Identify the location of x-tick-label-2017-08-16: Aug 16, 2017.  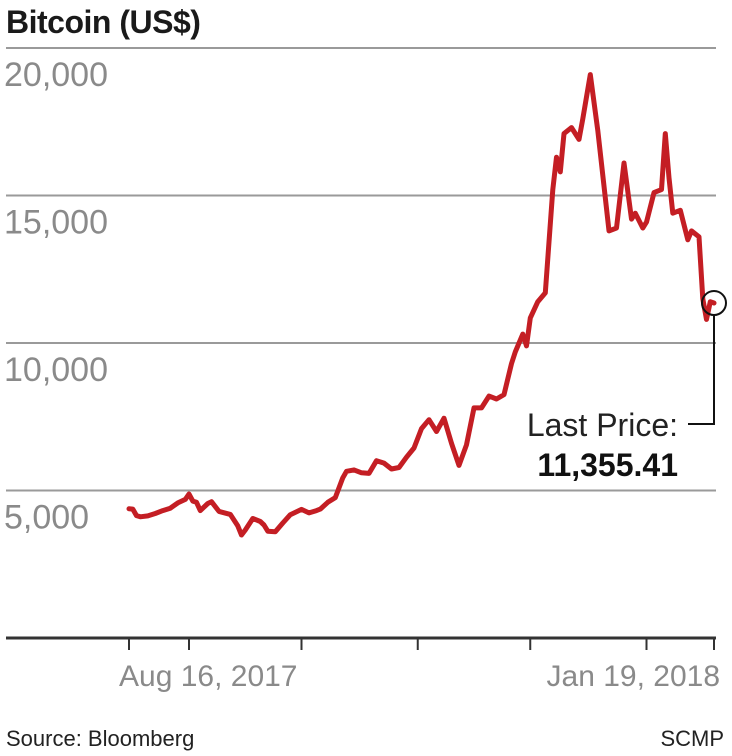
(208, 676).